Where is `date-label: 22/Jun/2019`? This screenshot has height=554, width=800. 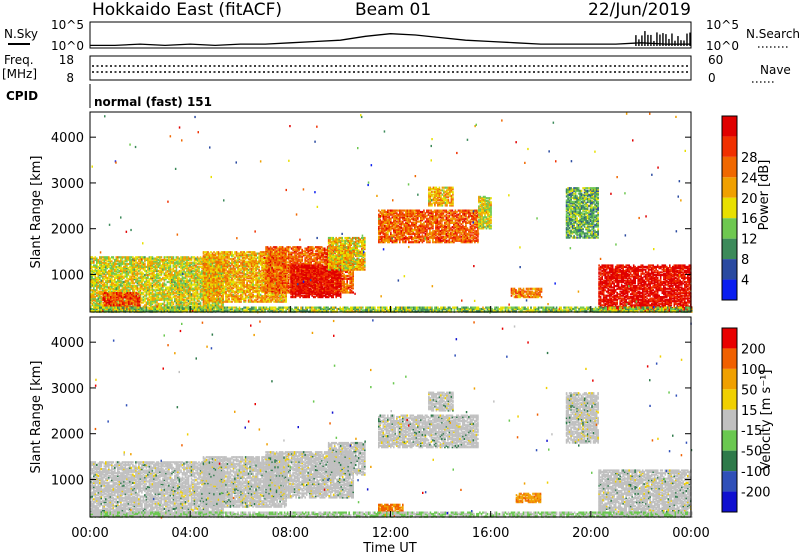 date-label: 22/Jun/2019 is located at coordinates (639, 10).